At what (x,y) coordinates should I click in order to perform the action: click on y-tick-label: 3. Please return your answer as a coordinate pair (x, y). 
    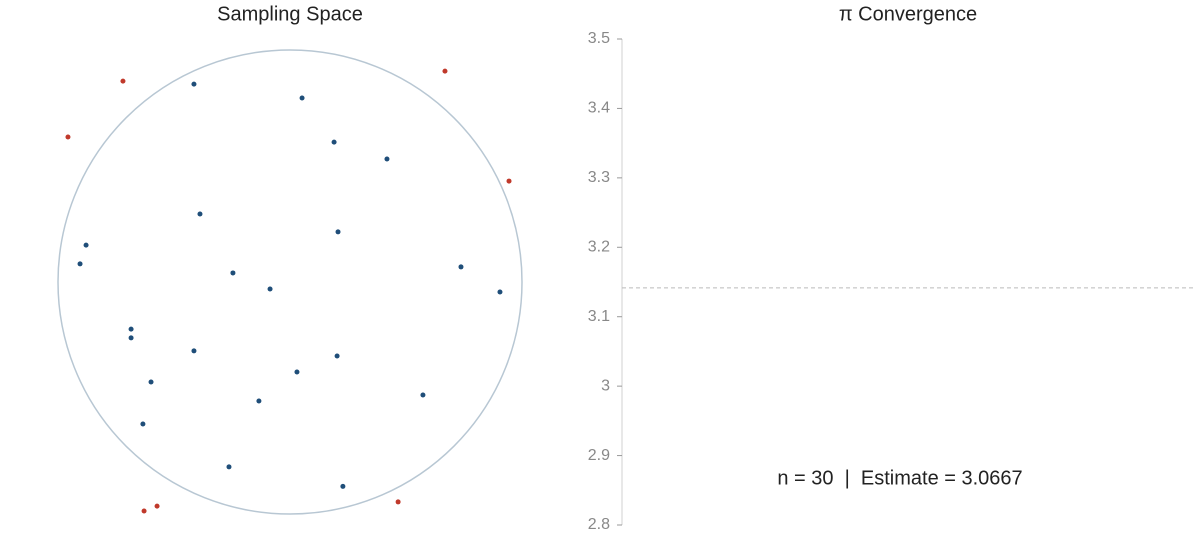
    Looking at the image, I should click on (605, 385).